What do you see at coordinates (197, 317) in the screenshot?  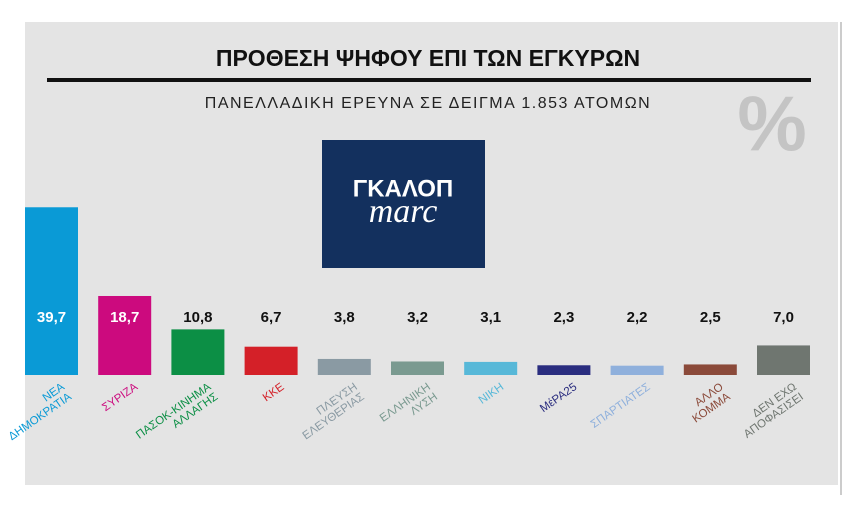 I see `value-label: 10,8` at bounding box center [197, 317].